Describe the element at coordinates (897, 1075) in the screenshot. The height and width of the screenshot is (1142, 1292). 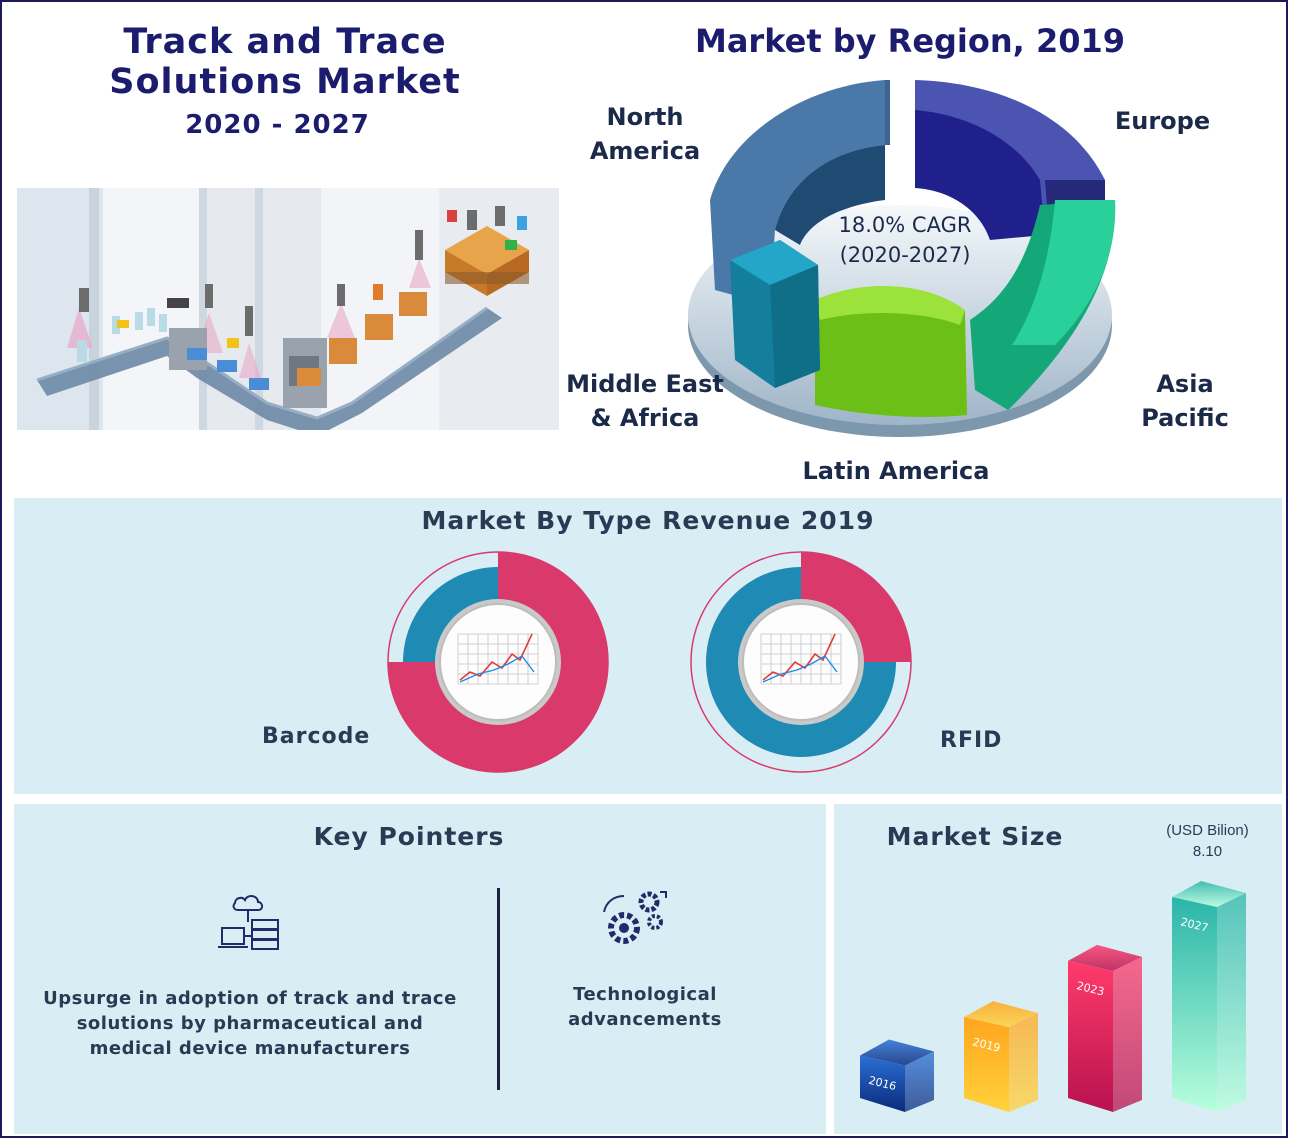
I see `market-size-bar-2016: 2016` at that location.